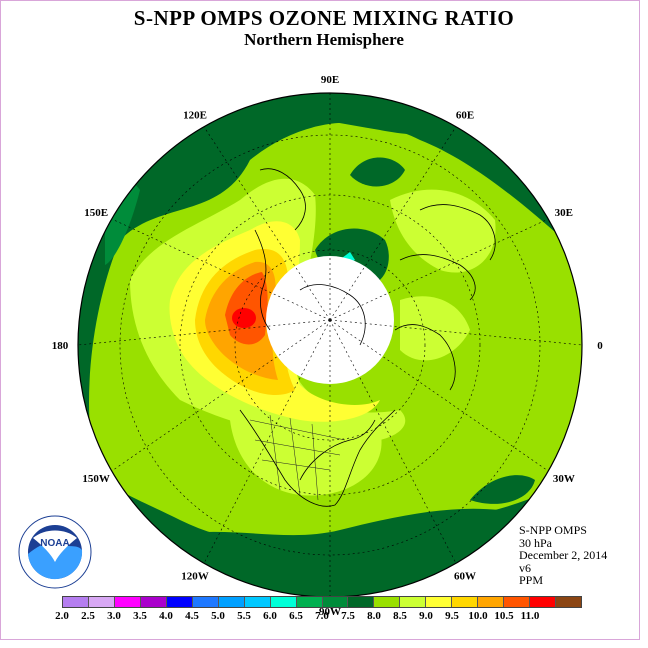  What do you see at coordinates (525, 567) in the screenshot?
I see `info-version: v6` at bounding box center [525, 567].